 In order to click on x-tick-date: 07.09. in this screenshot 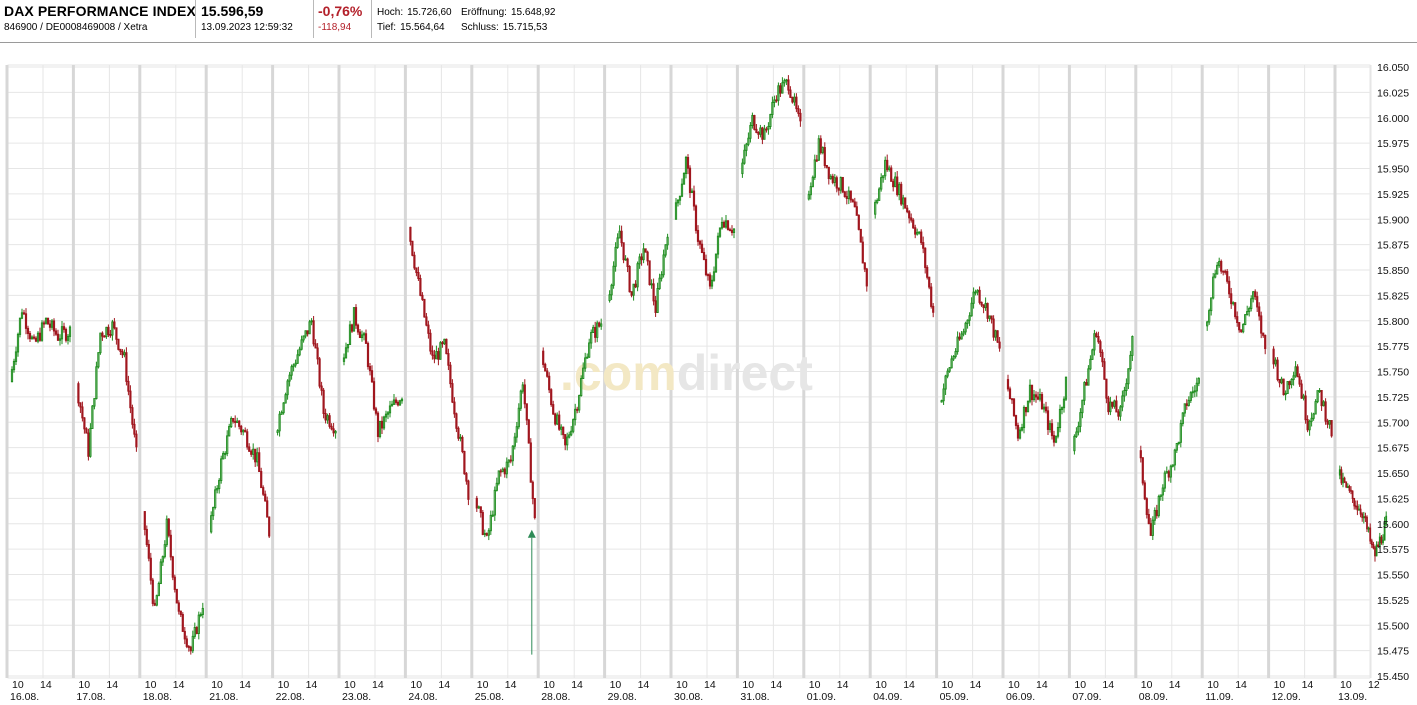, I will do `click(1086, 697)`.